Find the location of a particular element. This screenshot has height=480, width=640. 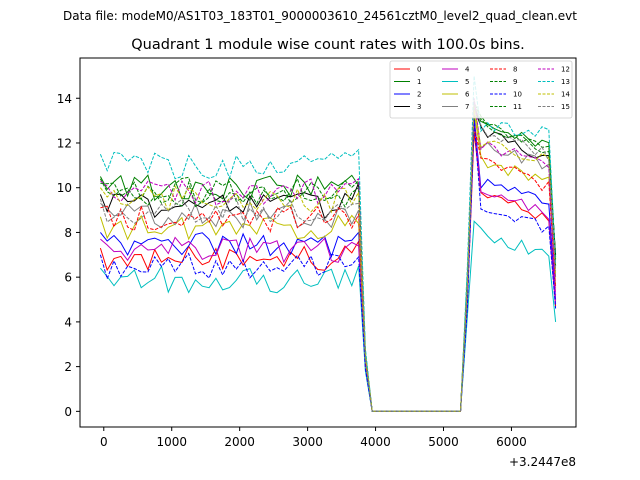

x-tick-label: 5000 is located at coordinates (443, 442).